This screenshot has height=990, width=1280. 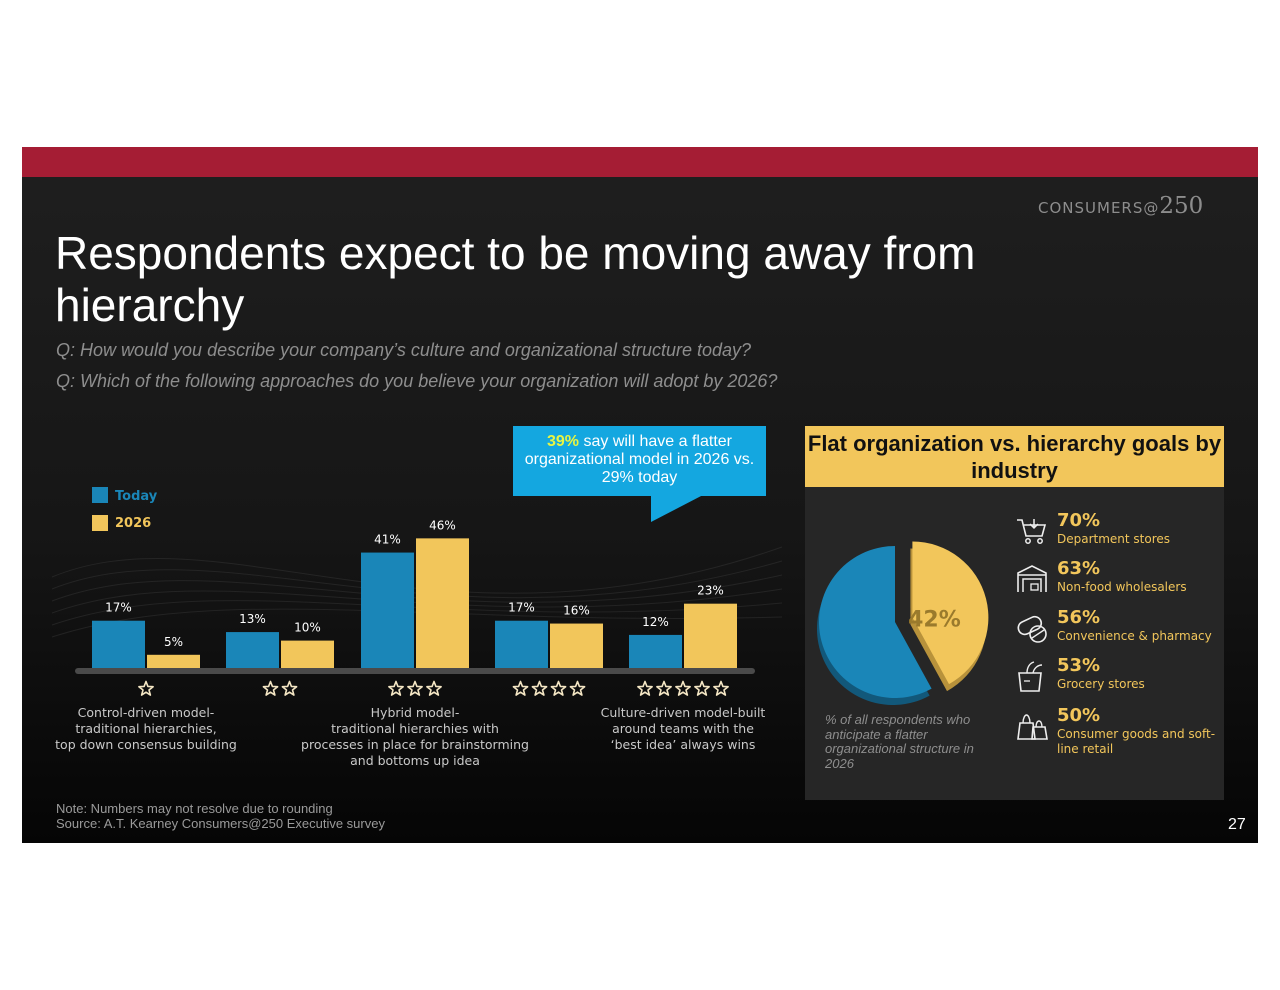 What do you see at coordinates (1032, 531) in the screenshot?
I see `shopping-cart-icon` at bounding box center [1032, 531].